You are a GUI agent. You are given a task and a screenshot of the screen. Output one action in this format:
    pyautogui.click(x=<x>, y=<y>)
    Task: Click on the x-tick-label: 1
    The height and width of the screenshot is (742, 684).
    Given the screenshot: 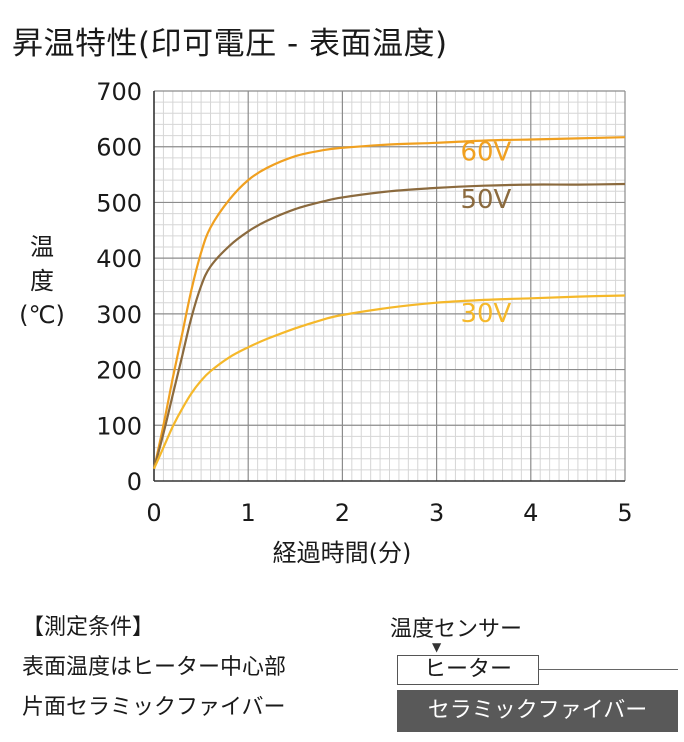 What is the action you would take?
    pyautogui.click(x=248, y=513)
    